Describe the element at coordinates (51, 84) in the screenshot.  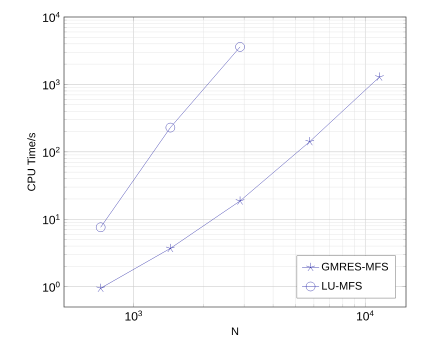
I see `y-tick-label: 10$^{3}$` at that location.